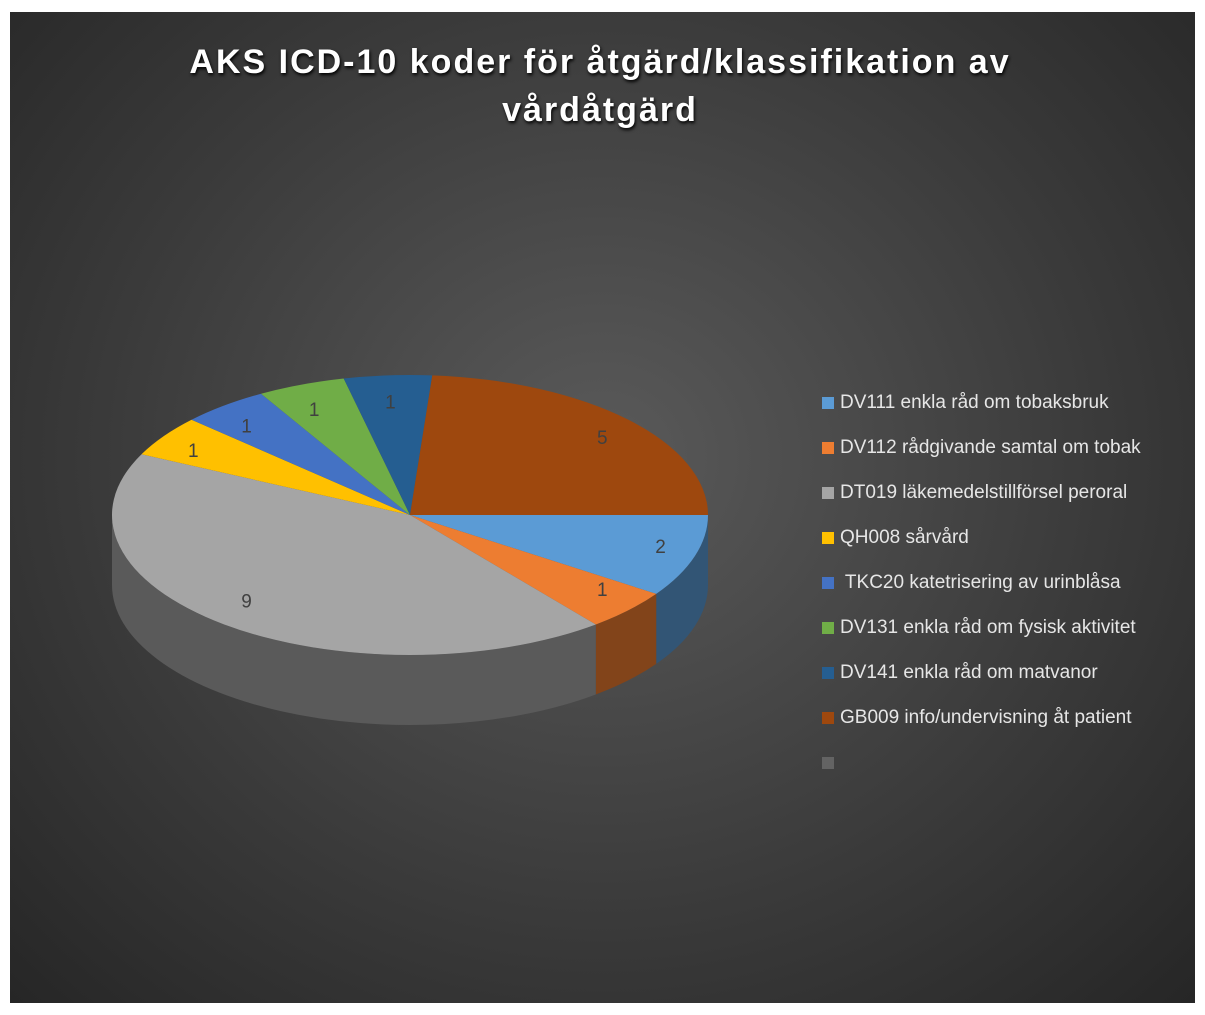  I want to click on legend-label: TKC20 katetrisering av urinblåsa, so click(980, 582).